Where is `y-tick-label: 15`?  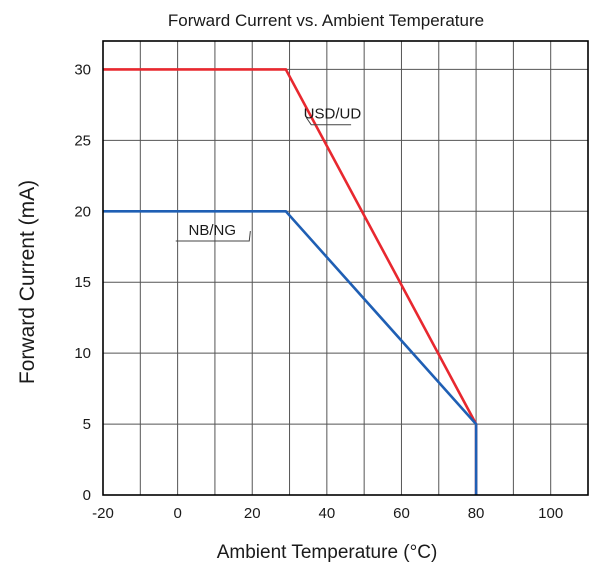
y-tick-label: 15 is located at coordinates (82, 282).